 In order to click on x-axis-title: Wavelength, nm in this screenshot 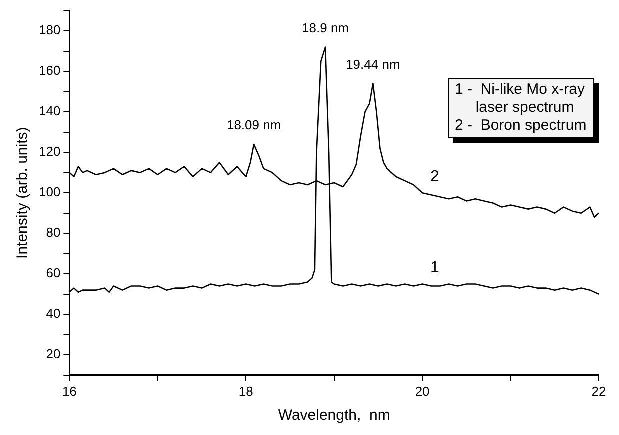, I will do `click(334, 415)`.